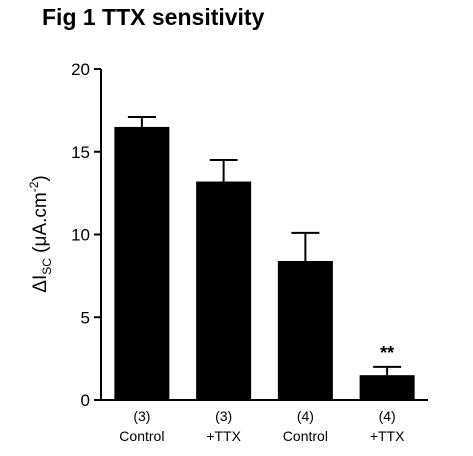 The image size is (473, 456). I want to click on y-tick-label: 20, so click(80, 69).